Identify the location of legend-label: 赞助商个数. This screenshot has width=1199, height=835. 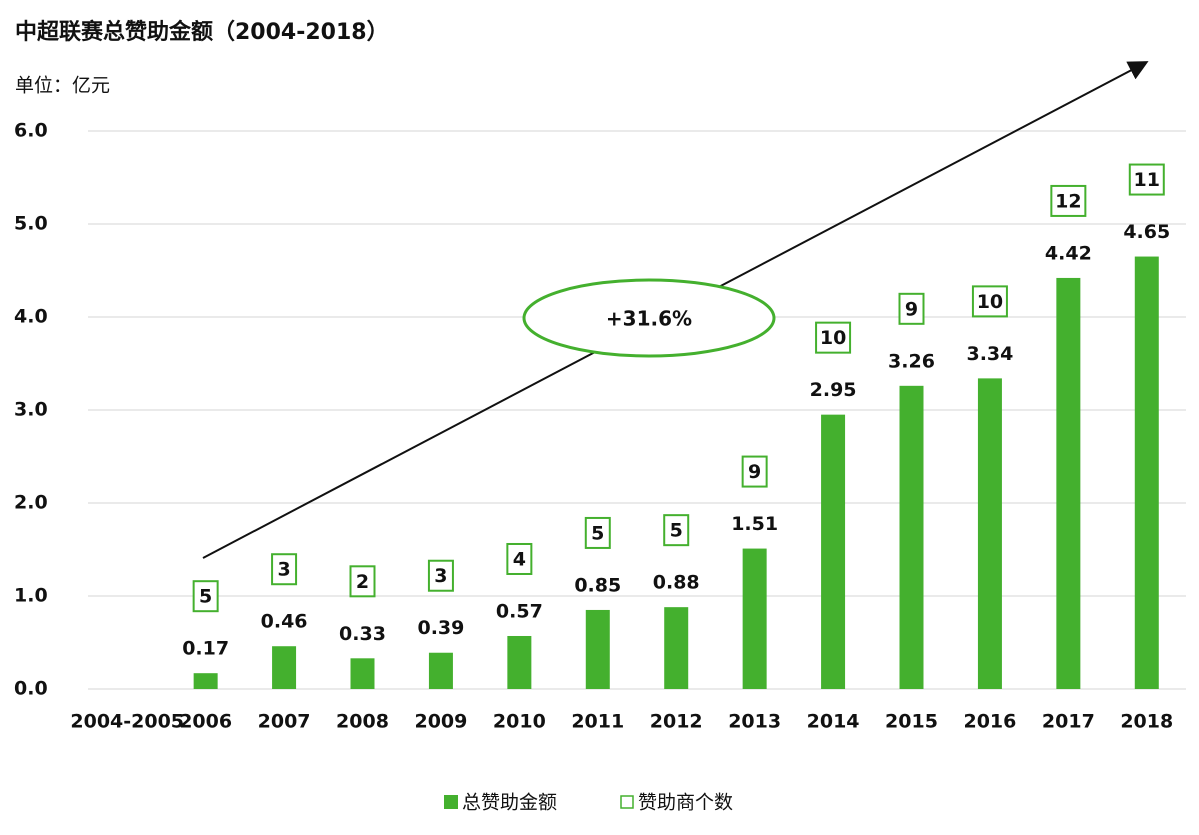
(685, 803).